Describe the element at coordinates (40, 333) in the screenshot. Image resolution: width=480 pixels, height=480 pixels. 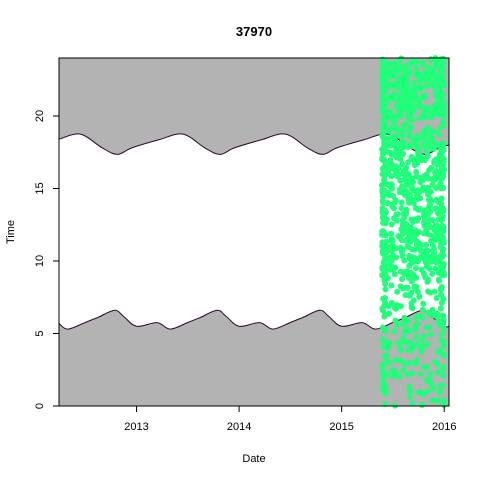
I see `y-tick-label: 5` at that location.